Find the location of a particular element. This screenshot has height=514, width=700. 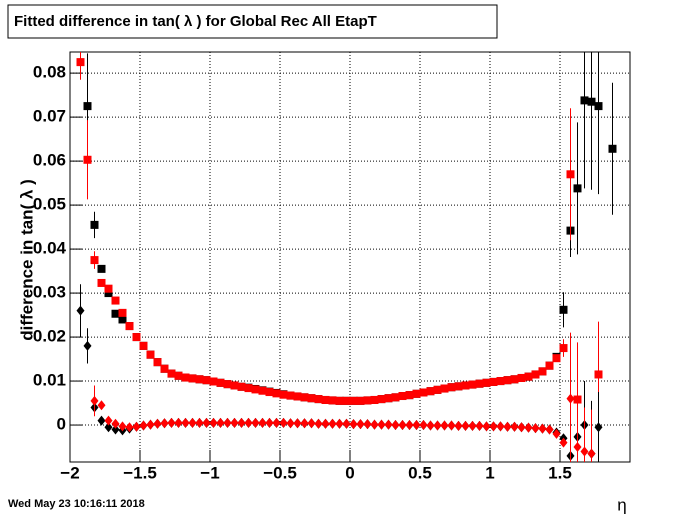

title-box is located at coordinates (252, 21).